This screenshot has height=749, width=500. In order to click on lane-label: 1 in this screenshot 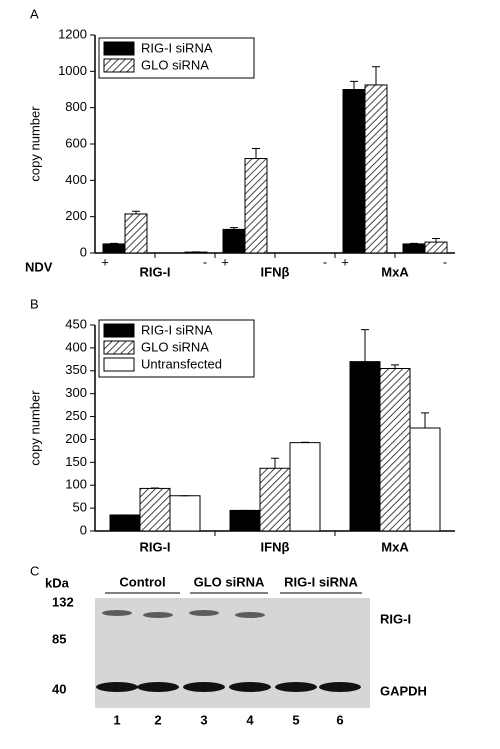, I will do `click(116, 719)`.